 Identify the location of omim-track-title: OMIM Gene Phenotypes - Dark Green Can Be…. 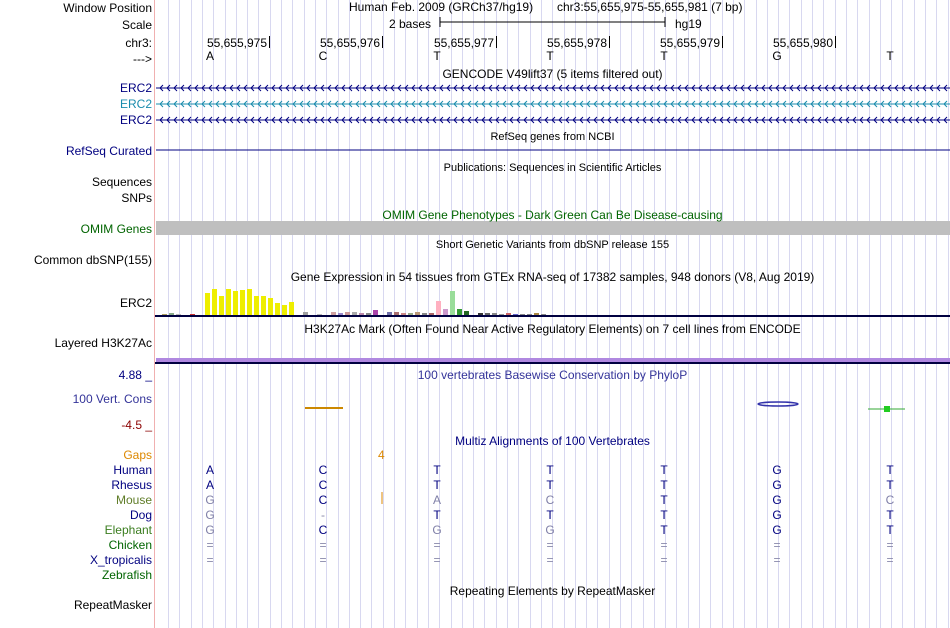
(552, 215).